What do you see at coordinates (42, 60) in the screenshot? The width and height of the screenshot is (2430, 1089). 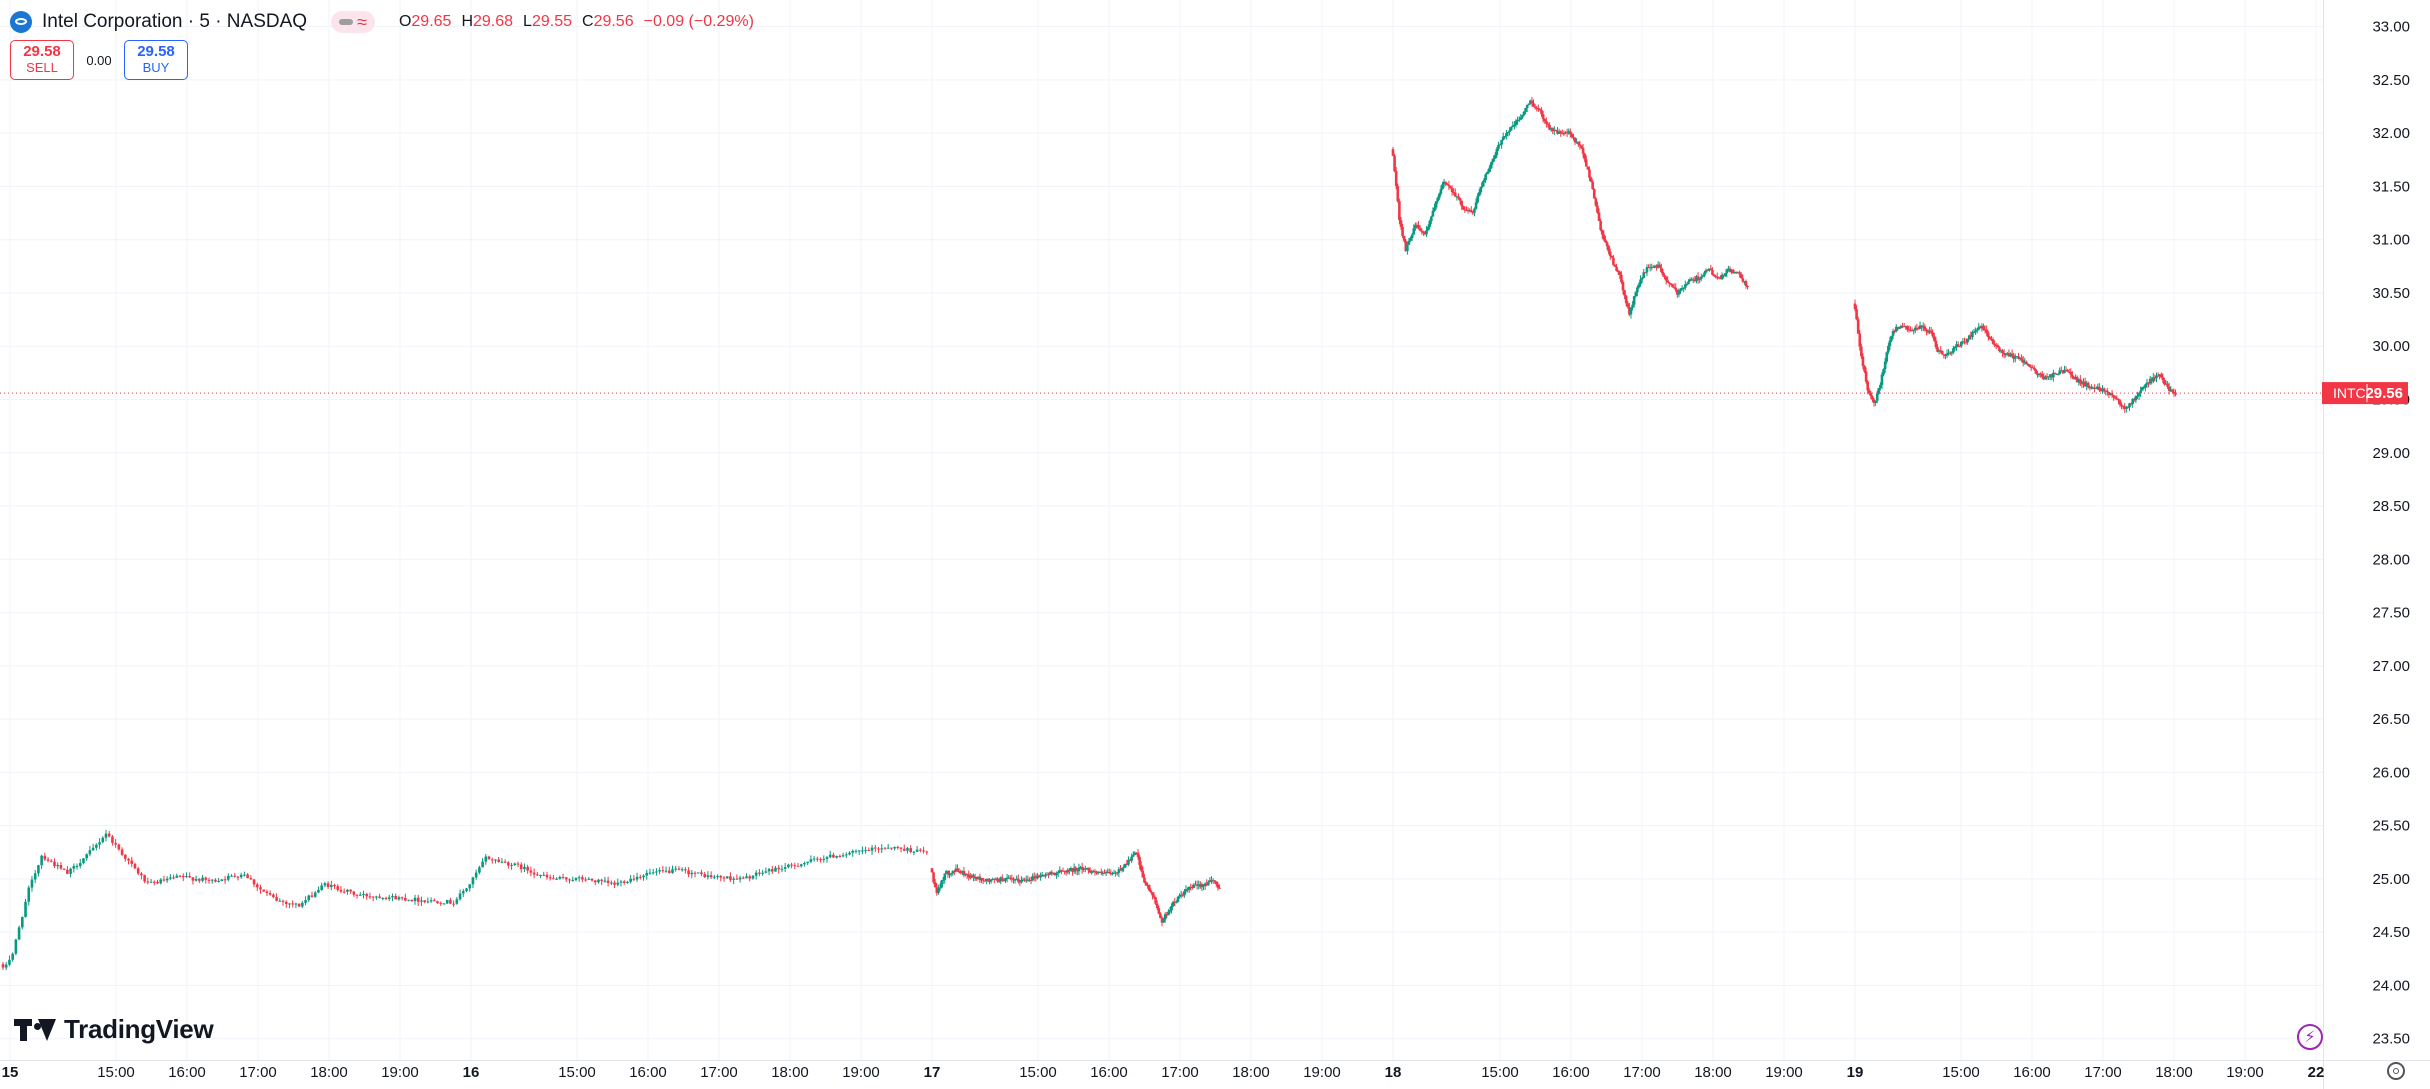 I see `sell-button: 29.58 SELL` at bounding box center [42, 60].